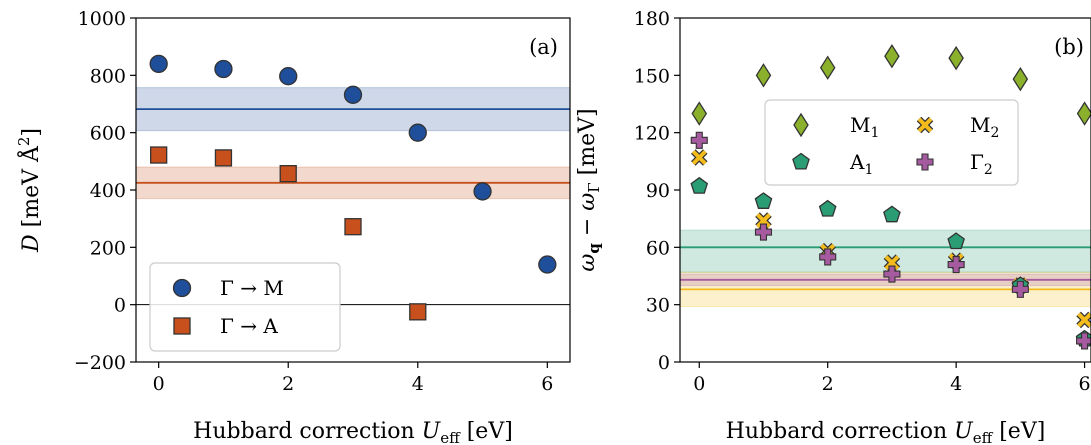 The height and width of the screenshot is (445, 1091). What do you see at coordinates (589, 189) in the screenshot?
I see `y-axis-label: ωq − ωΓ [meV]` at bounding box center [589, 189].